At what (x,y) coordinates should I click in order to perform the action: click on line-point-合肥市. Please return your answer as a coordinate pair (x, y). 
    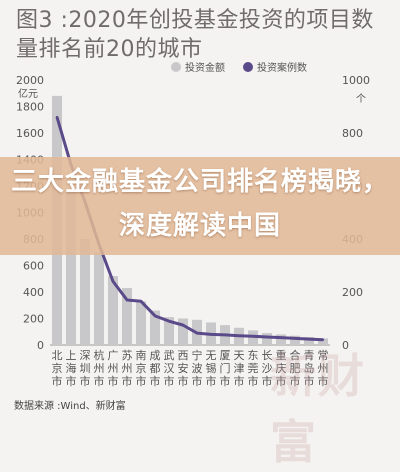
    Looking at the image, I should click on (295, 338).